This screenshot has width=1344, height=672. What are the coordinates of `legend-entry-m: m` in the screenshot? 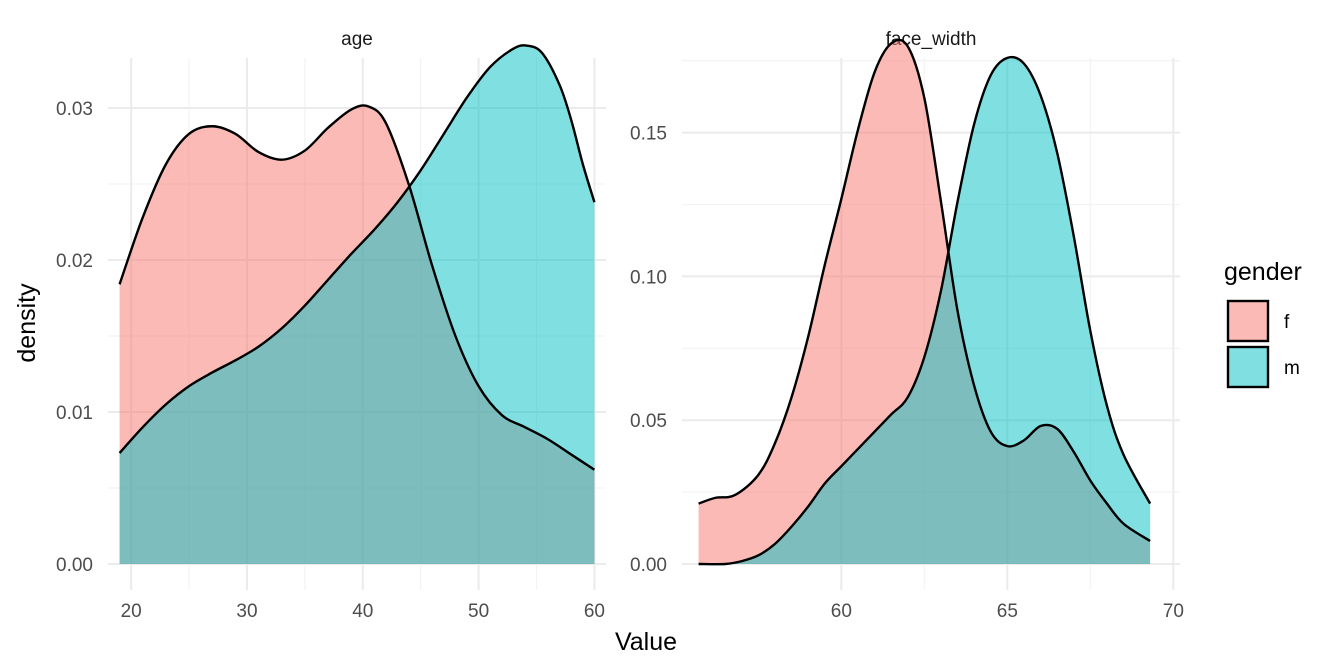 It's located at (1263, 367).